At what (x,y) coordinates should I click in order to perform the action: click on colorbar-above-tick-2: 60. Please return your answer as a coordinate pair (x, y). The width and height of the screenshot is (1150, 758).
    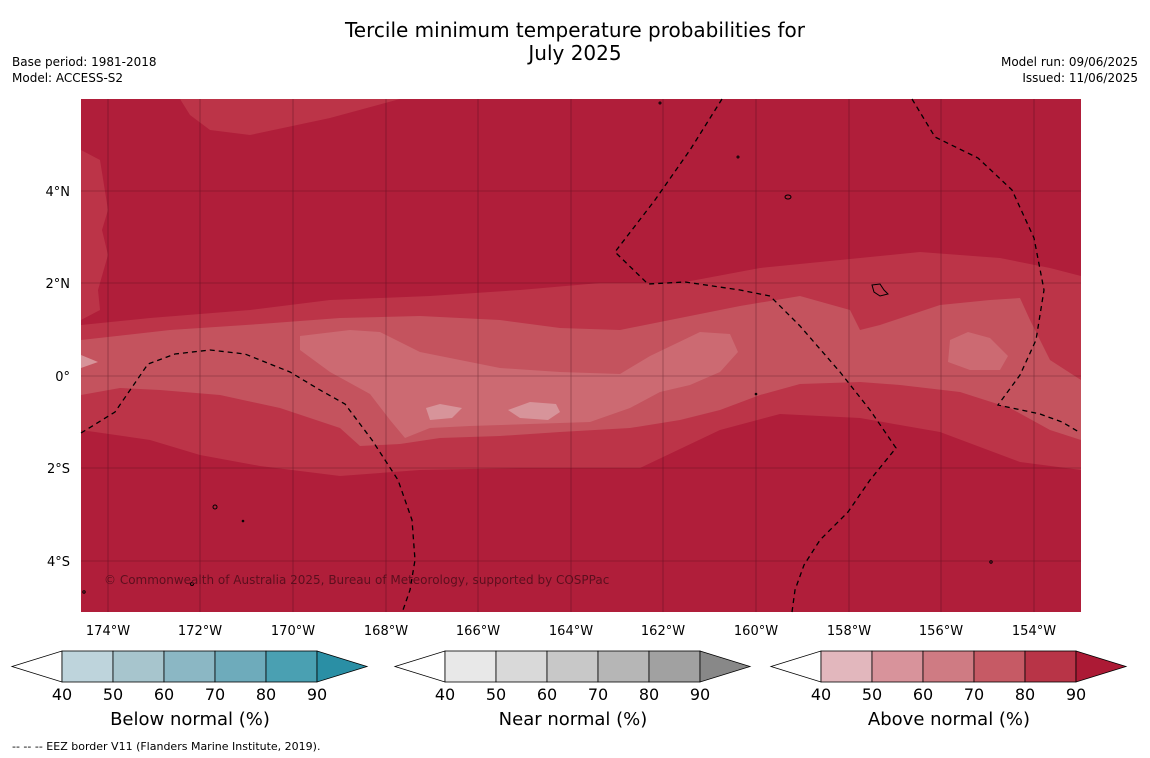
    Looking at the image, I should click on (923, 694).